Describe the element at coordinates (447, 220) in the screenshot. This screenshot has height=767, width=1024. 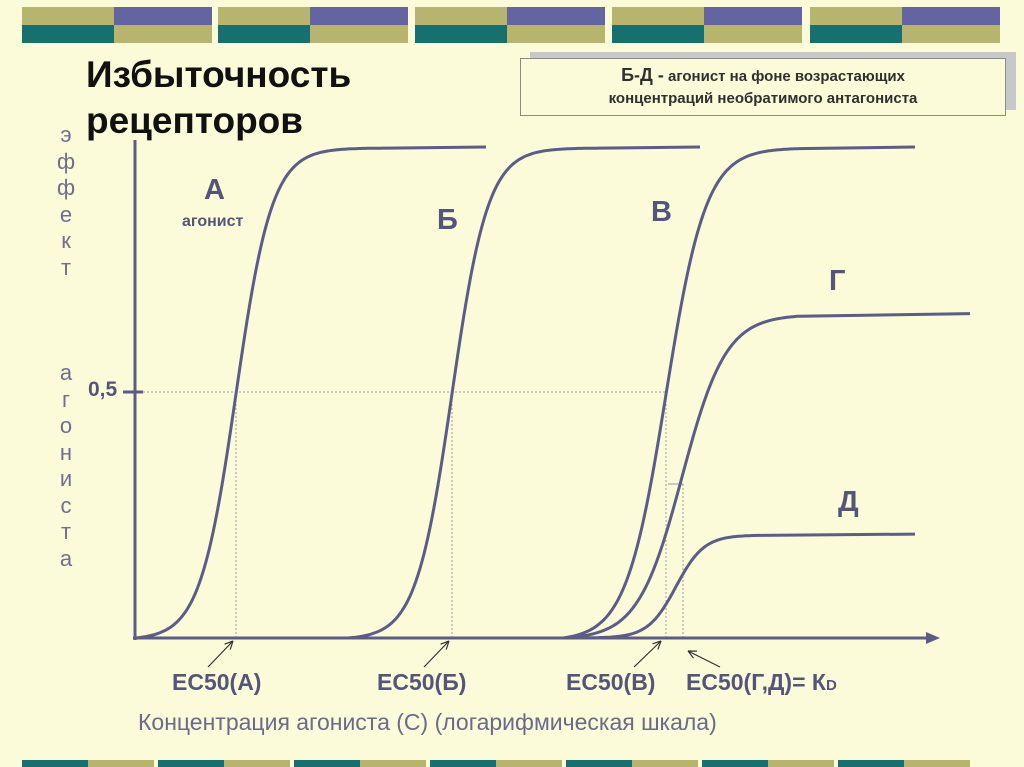
I see `curve-label-b: Б` at that location.